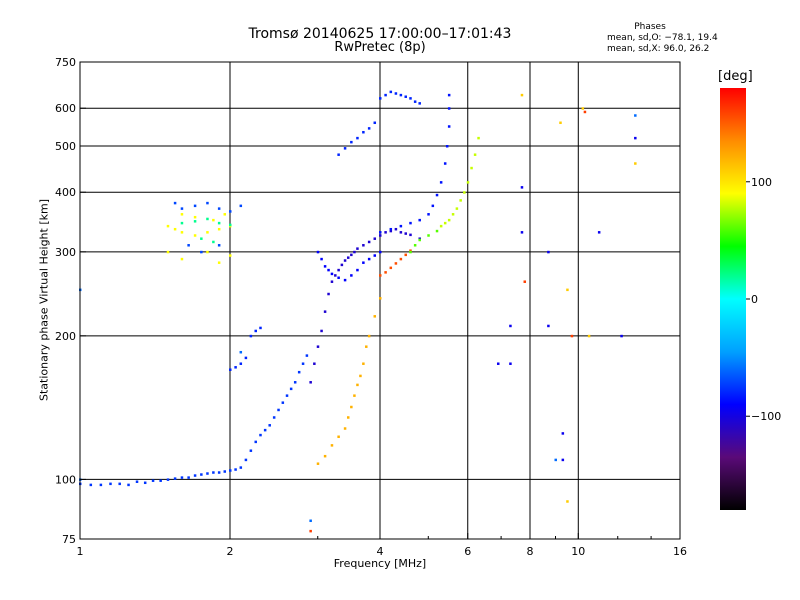 The height and width of the screenshot is (600, 800). I want to click on colorbar, so click(733, 299).